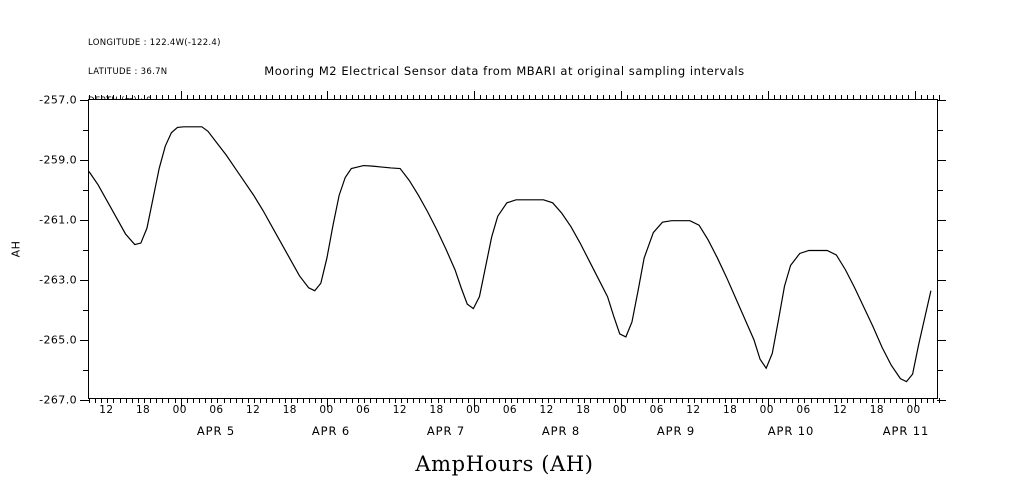 The width and height of the screenshot is (1009, 504). Describe the element at coordinates (546, 410) in the screenshot. I see `x-hour-label: 12` at that location.